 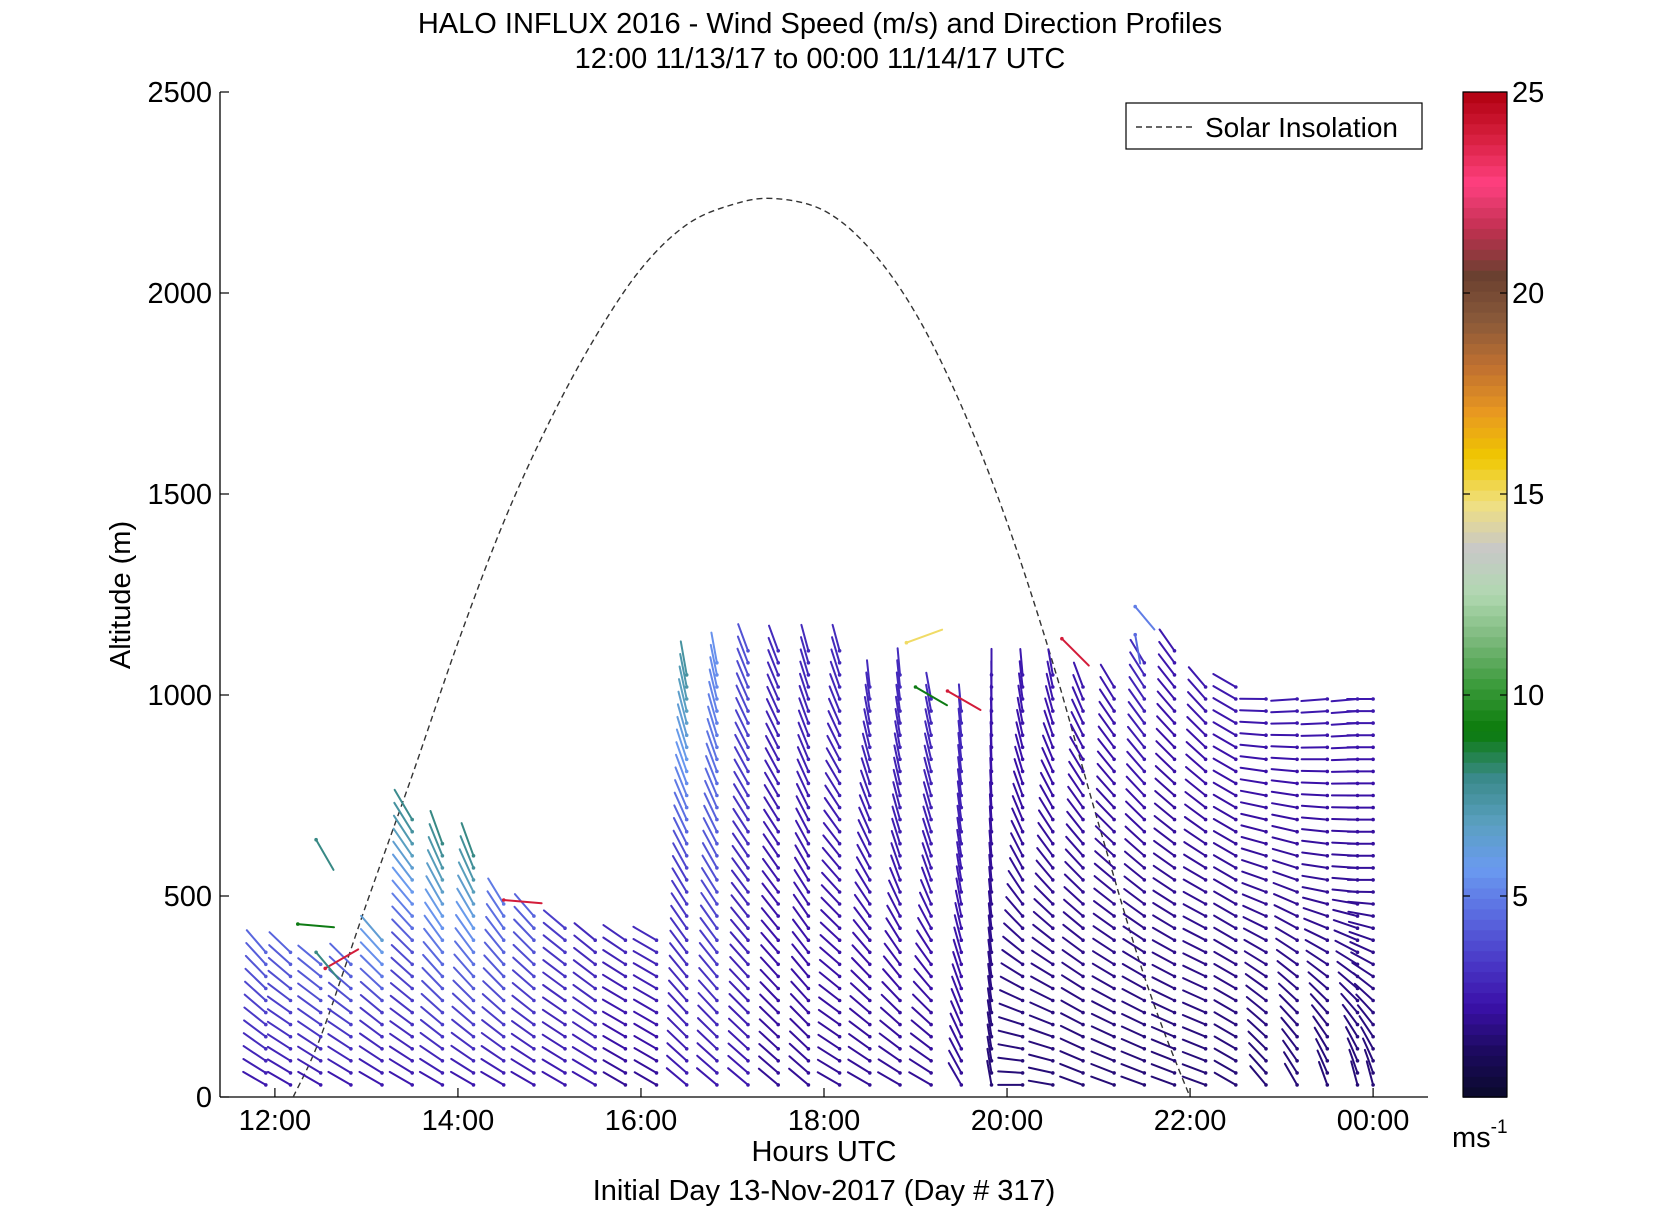 What do you see at coordinates (820, 59) in the screenshot?
I see `chart-subtitle: 12:00 11/13/17 to 00:00 11/14/17 UTC` at bounding box center [820, 59].